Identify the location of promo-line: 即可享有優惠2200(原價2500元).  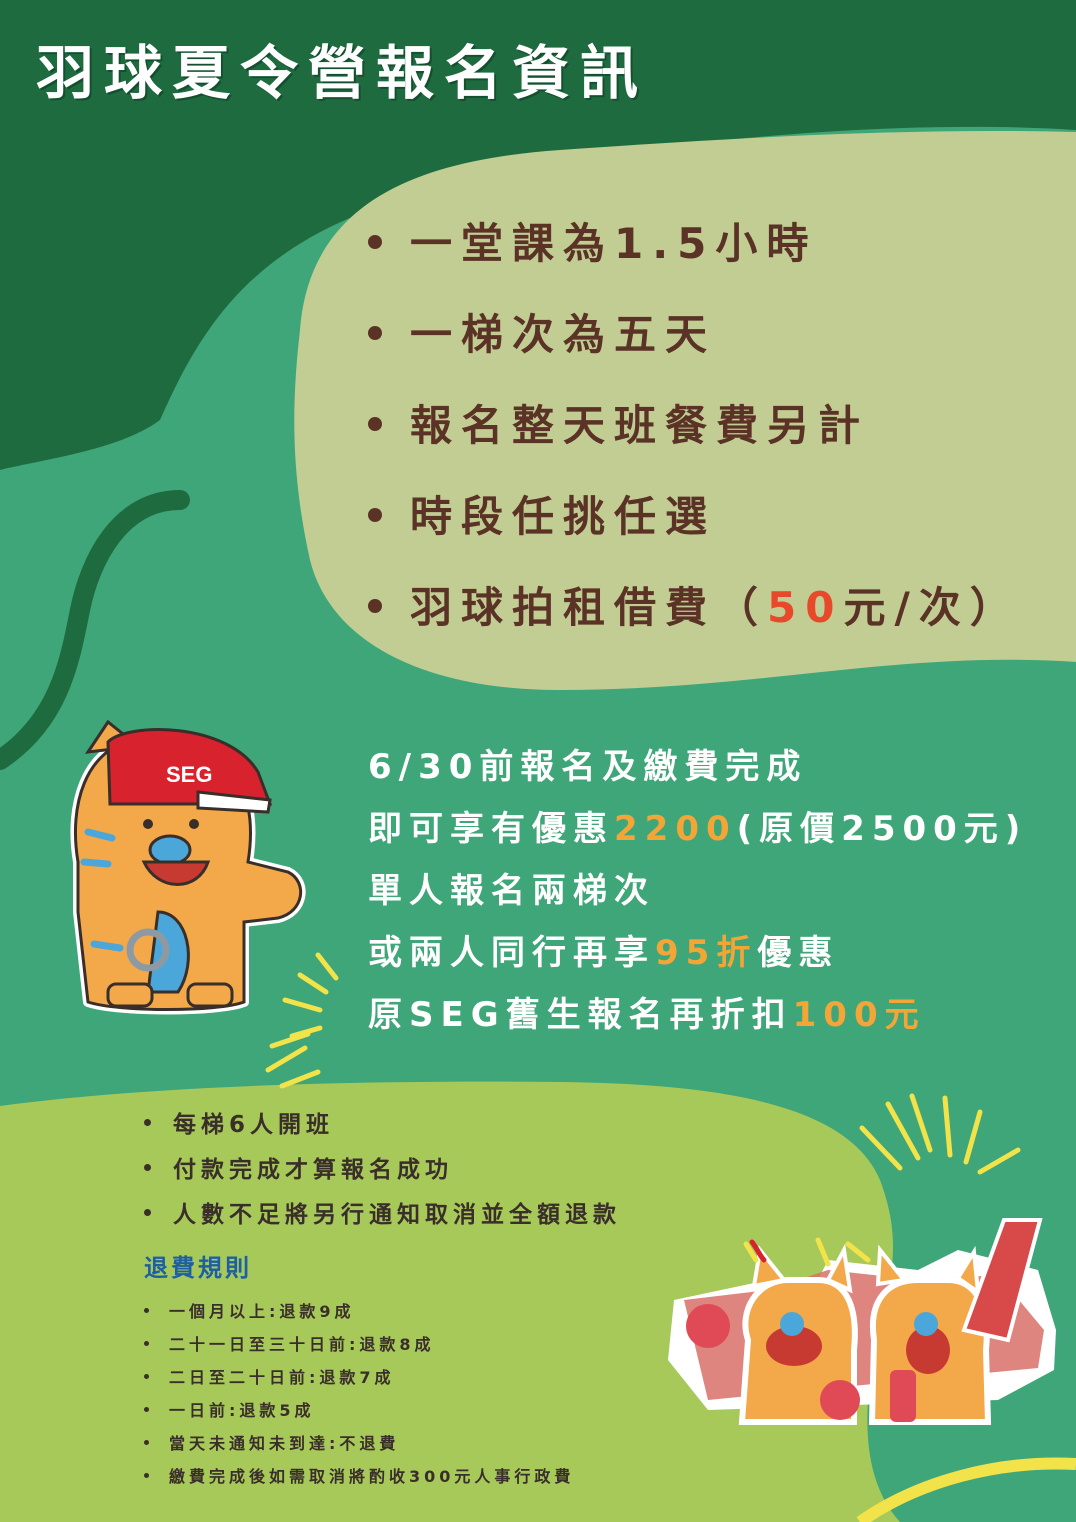
(698, 829).